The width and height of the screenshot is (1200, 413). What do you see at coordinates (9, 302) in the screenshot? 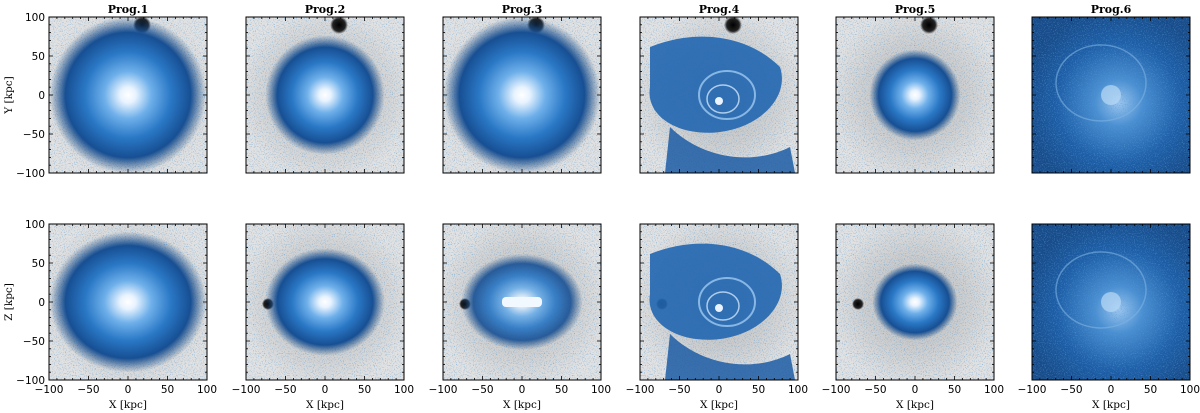
I see `y-axis-label: Z [kpc]` at bounding box center [9, 302].